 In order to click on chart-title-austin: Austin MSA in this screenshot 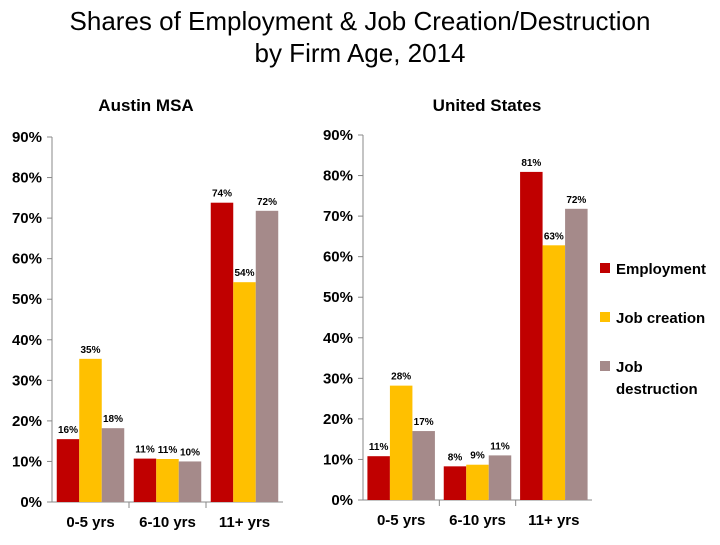, I will do `click(145, 105)`.